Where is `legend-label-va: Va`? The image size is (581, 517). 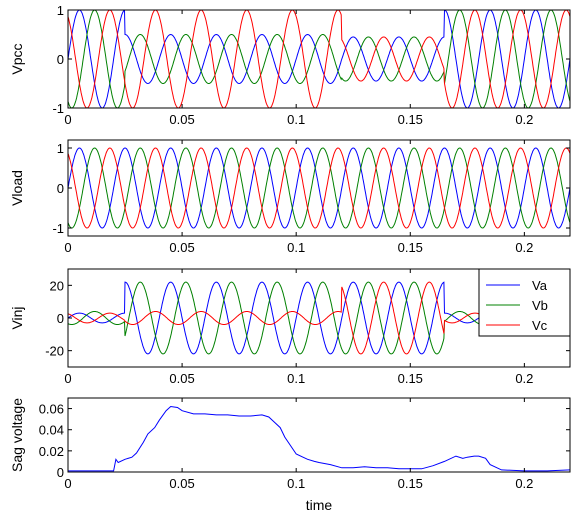
legend-label-va: Va is located at coordinates (540, 285).